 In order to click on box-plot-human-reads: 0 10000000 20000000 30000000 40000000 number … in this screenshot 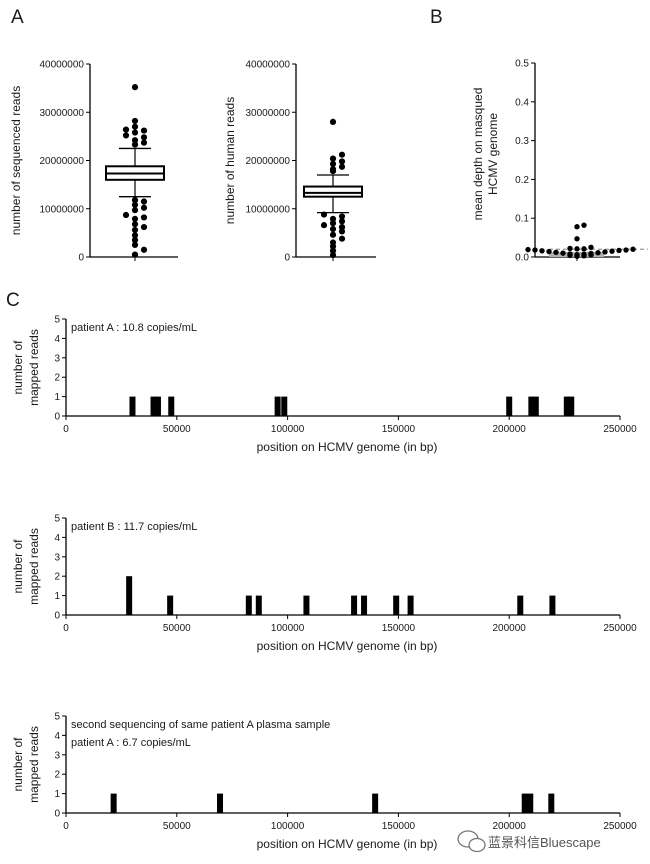, I will do `click(299, 162)`.